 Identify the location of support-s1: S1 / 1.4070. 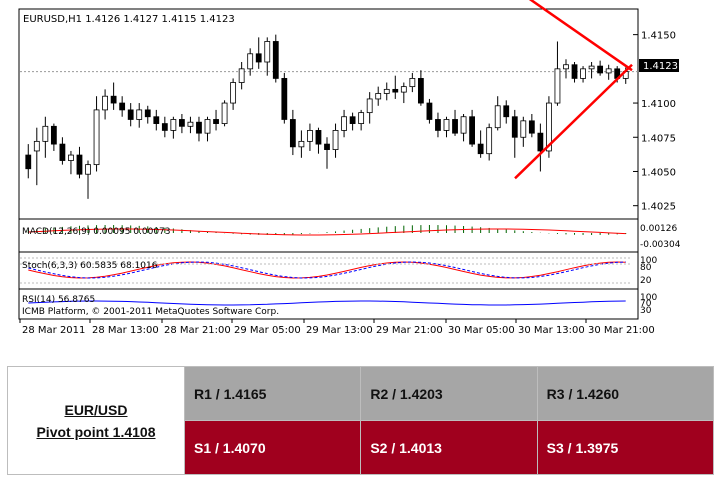
(272, 447).